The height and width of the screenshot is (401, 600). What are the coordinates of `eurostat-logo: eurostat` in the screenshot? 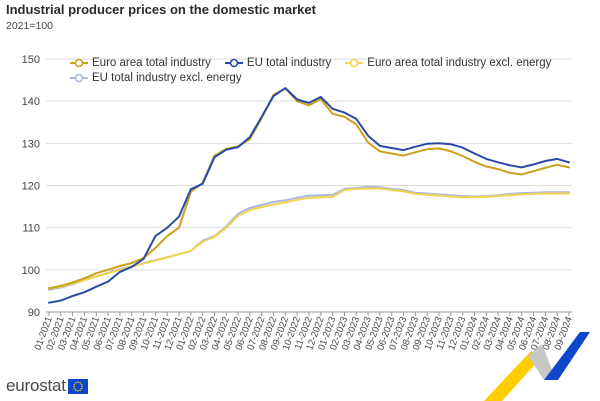 It's located at (47, 386).